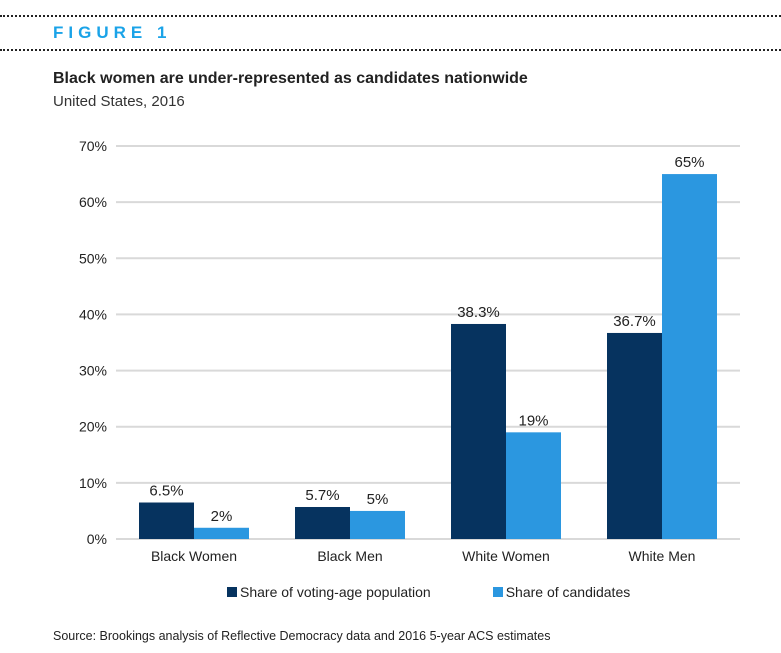 The image size is (781, 653). Describe the element at coordinates (390, 50) in the screenshot. I see `header-divider` at that location.